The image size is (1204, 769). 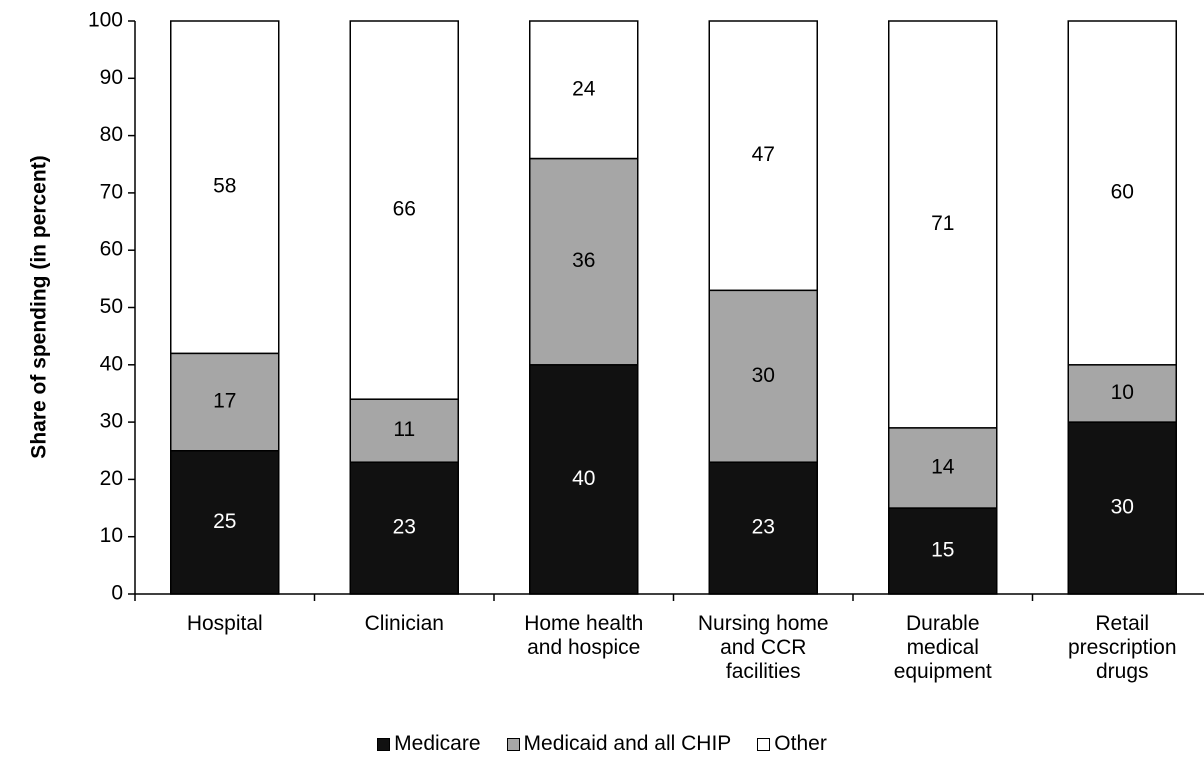 I want to click on y-tick-label: 70, so click(x=111, y=191).